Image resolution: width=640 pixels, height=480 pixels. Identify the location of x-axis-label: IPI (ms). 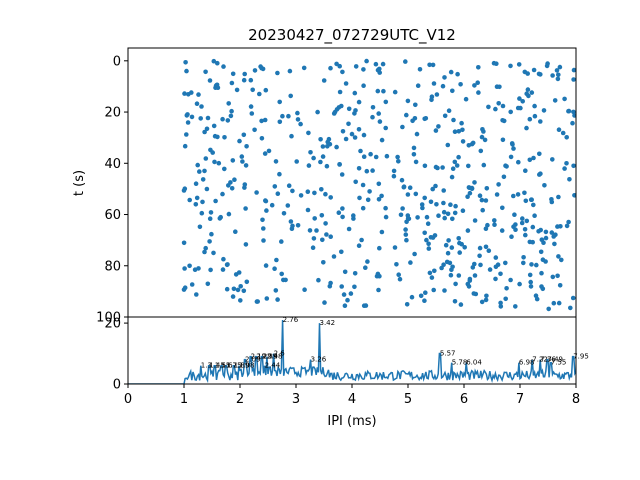
(351, 421).